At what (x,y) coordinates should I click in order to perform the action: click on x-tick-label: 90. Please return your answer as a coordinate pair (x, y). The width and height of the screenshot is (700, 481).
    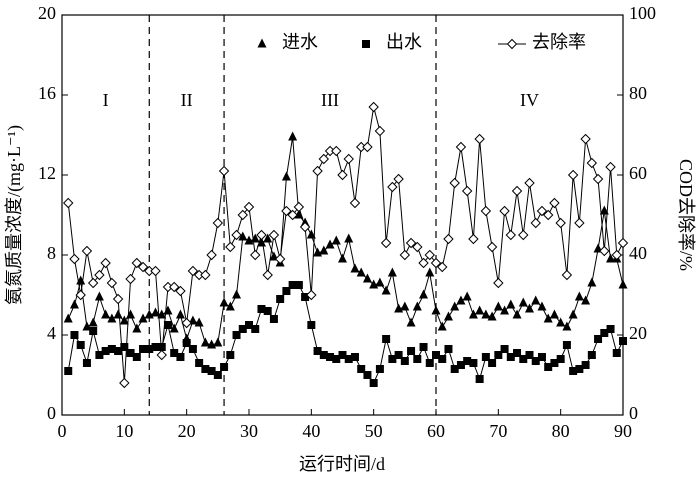
    Looking at the image, I should click on (623, 431).